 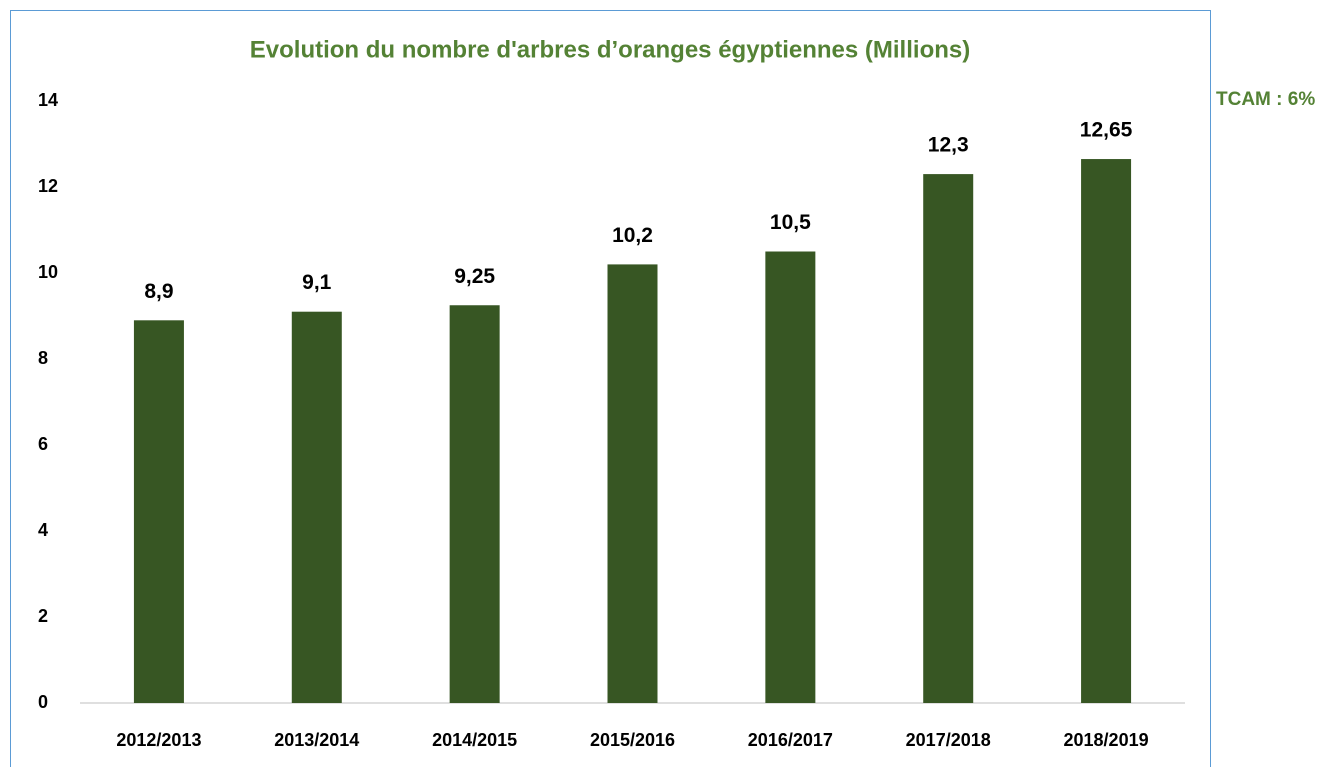 I want to click on data-label: 12,65, so click(x=1106, y=130).